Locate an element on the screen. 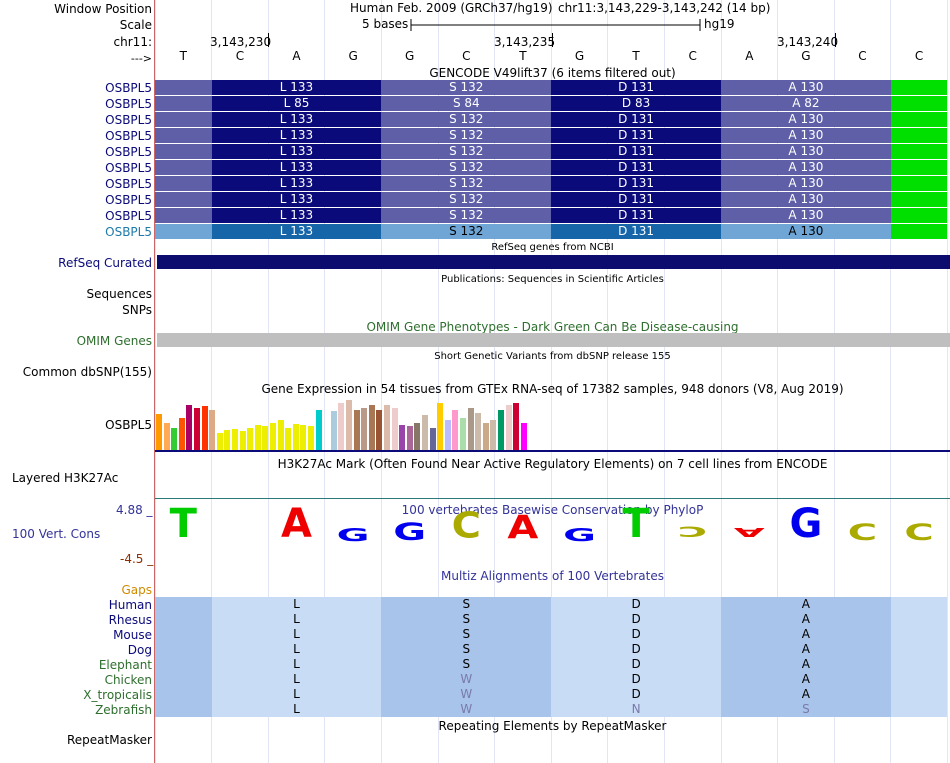 The height and width of the screenshot is (763, 950). multiz-species-label: Rhesus is located at coordinates (130, 620).